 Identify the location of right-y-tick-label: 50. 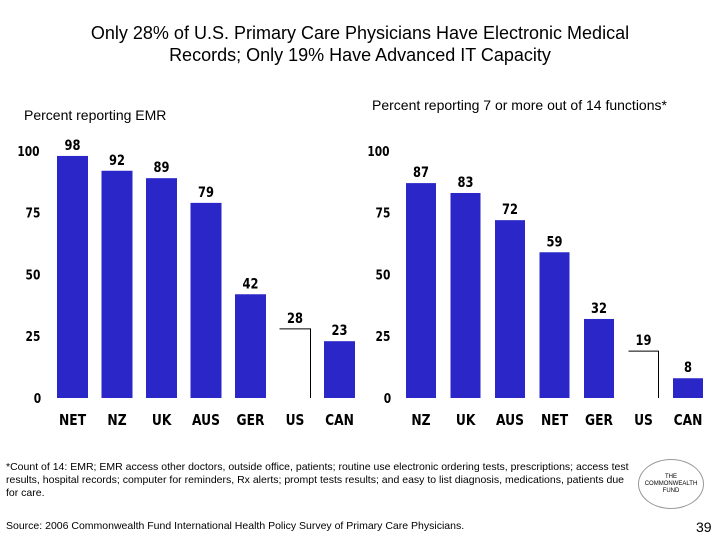
(383, 274).